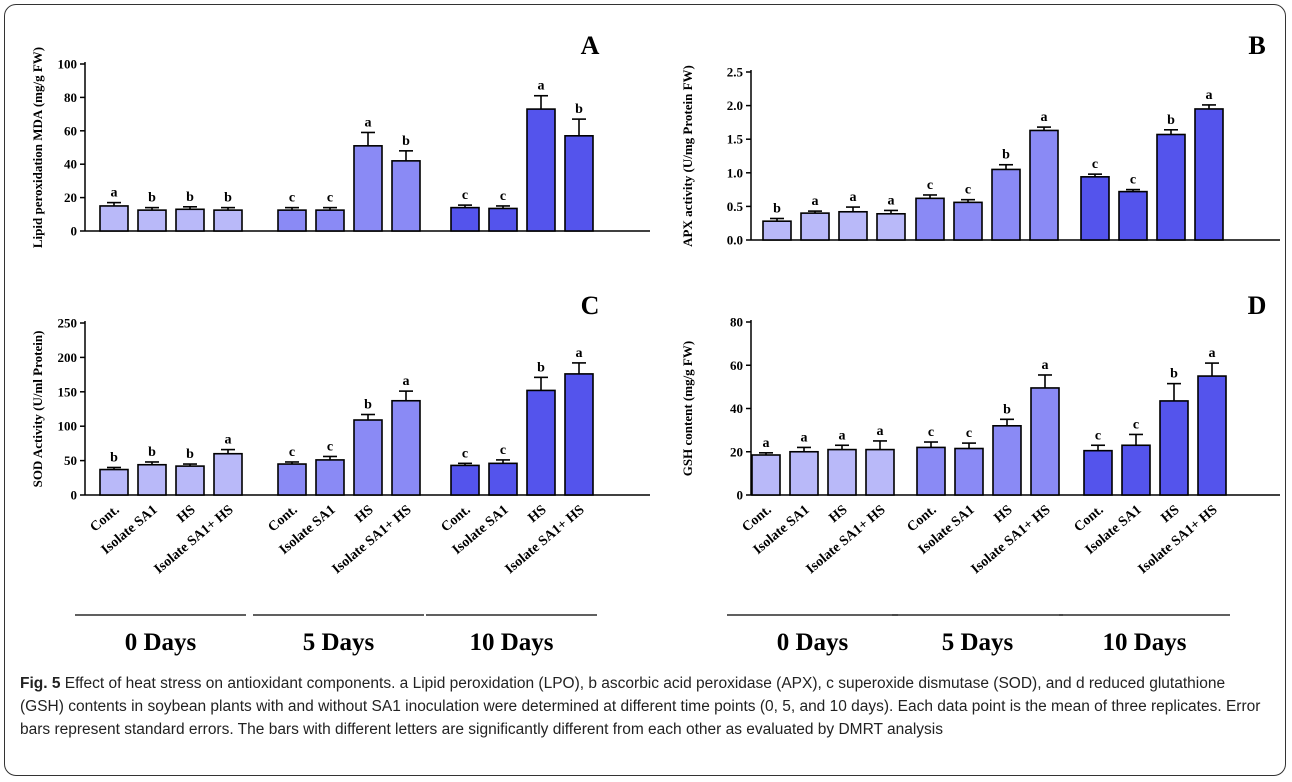 This screenshot has width=1292, height=782. Describe the element at coordinates (1256, 45) in the screenshot. I see `panel-letter: B` at that location.